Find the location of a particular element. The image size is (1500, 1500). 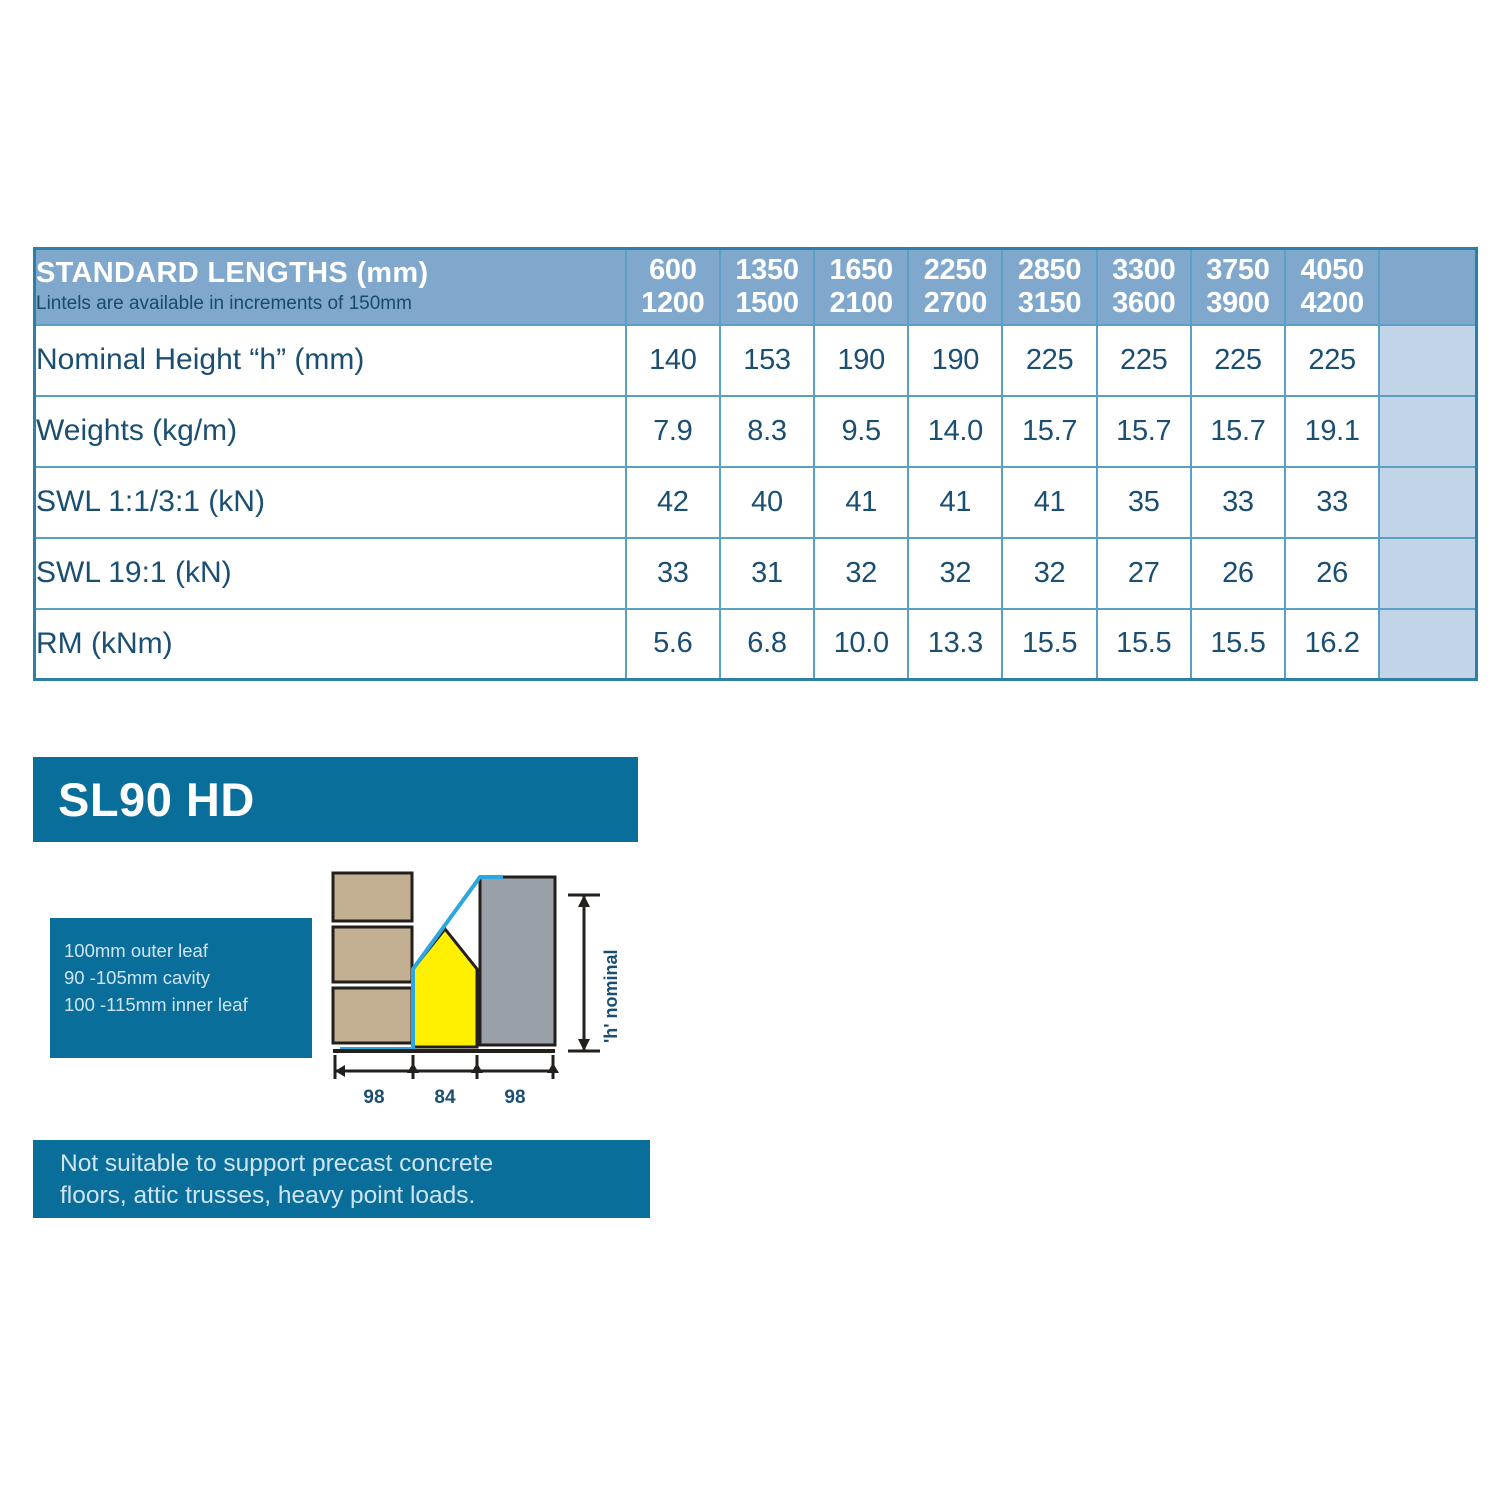

leaf-spec-line: 90 -105mm cavity is located at coordinates (137, 977).